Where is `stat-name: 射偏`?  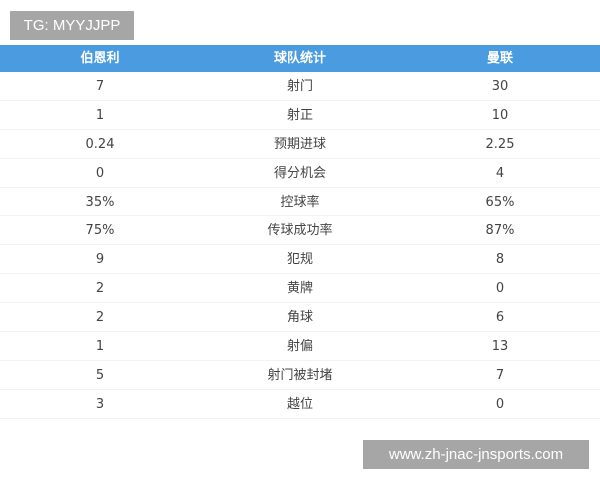 stat-name: 射偏 is located at coordinates (299, 347).